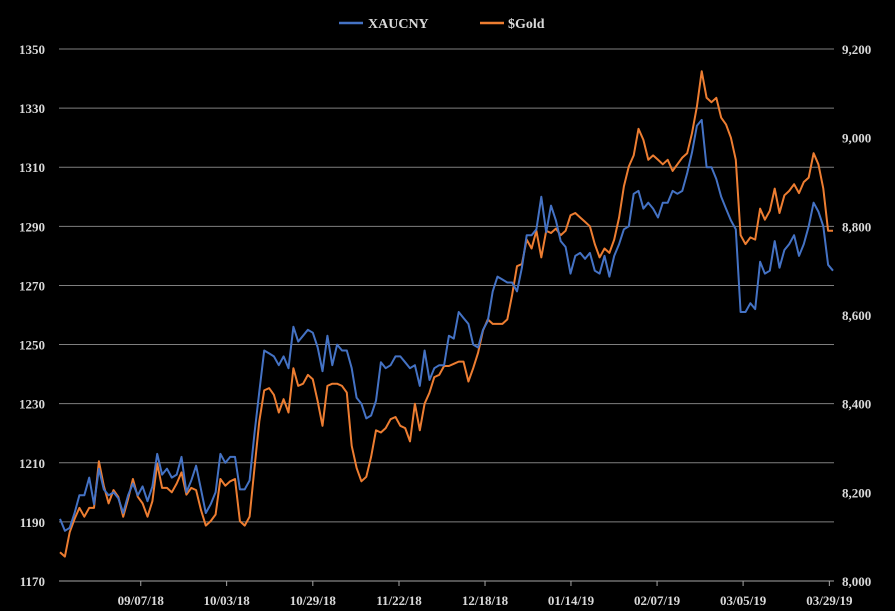 This screenshot has height=611, width=895. Describe the element at coordinates (856, 492) in the screenshot. I see `y-right-tick-label: 8,200` at that location.